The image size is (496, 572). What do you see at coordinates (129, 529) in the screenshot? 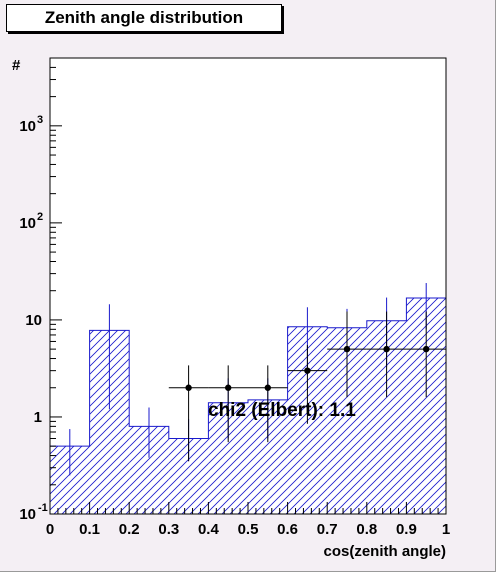
I see `x-tick-label: 0.2` at bounding box center [129, 529].